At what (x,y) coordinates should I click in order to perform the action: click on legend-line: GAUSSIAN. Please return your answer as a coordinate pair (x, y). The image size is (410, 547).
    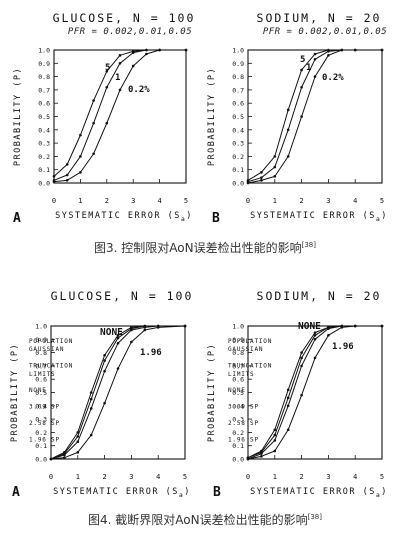
    Looking at the image, I should click on (46, 349).